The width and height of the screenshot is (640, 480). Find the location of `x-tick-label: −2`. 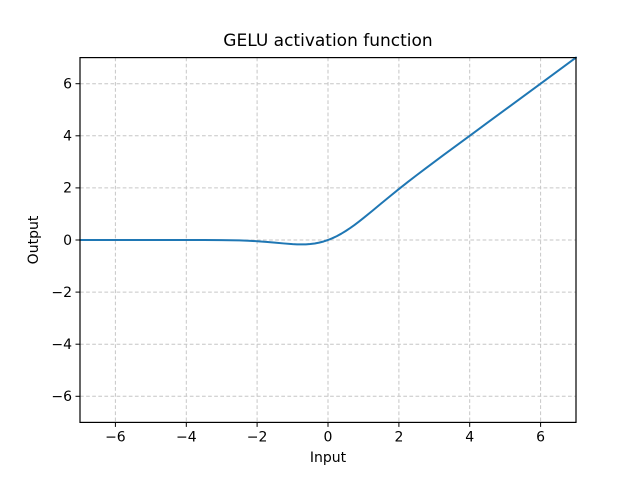

x-tick-label: −2 is located at coordinates (257, 437).